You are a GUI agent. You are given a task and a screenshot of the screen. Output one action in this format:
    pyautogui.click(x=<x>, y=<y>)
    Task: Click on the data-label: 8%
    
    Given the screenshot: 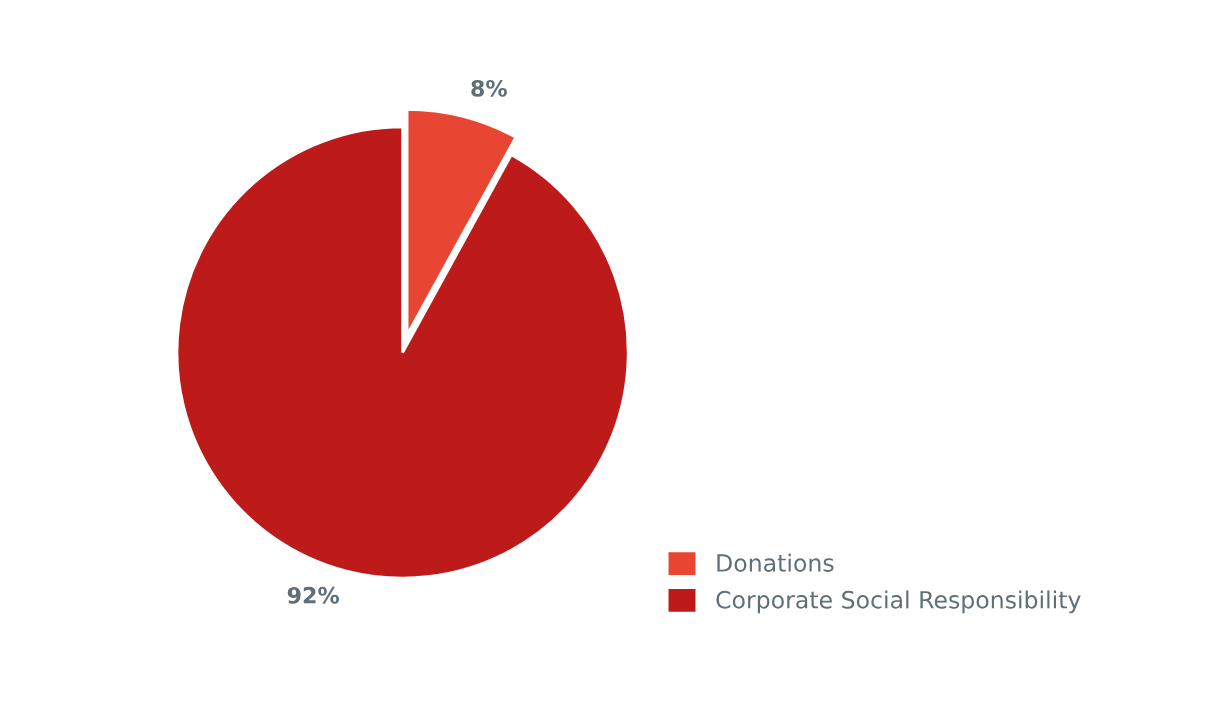 What is the action you would take?
    pyautogui.click(x=489, y=88)
    